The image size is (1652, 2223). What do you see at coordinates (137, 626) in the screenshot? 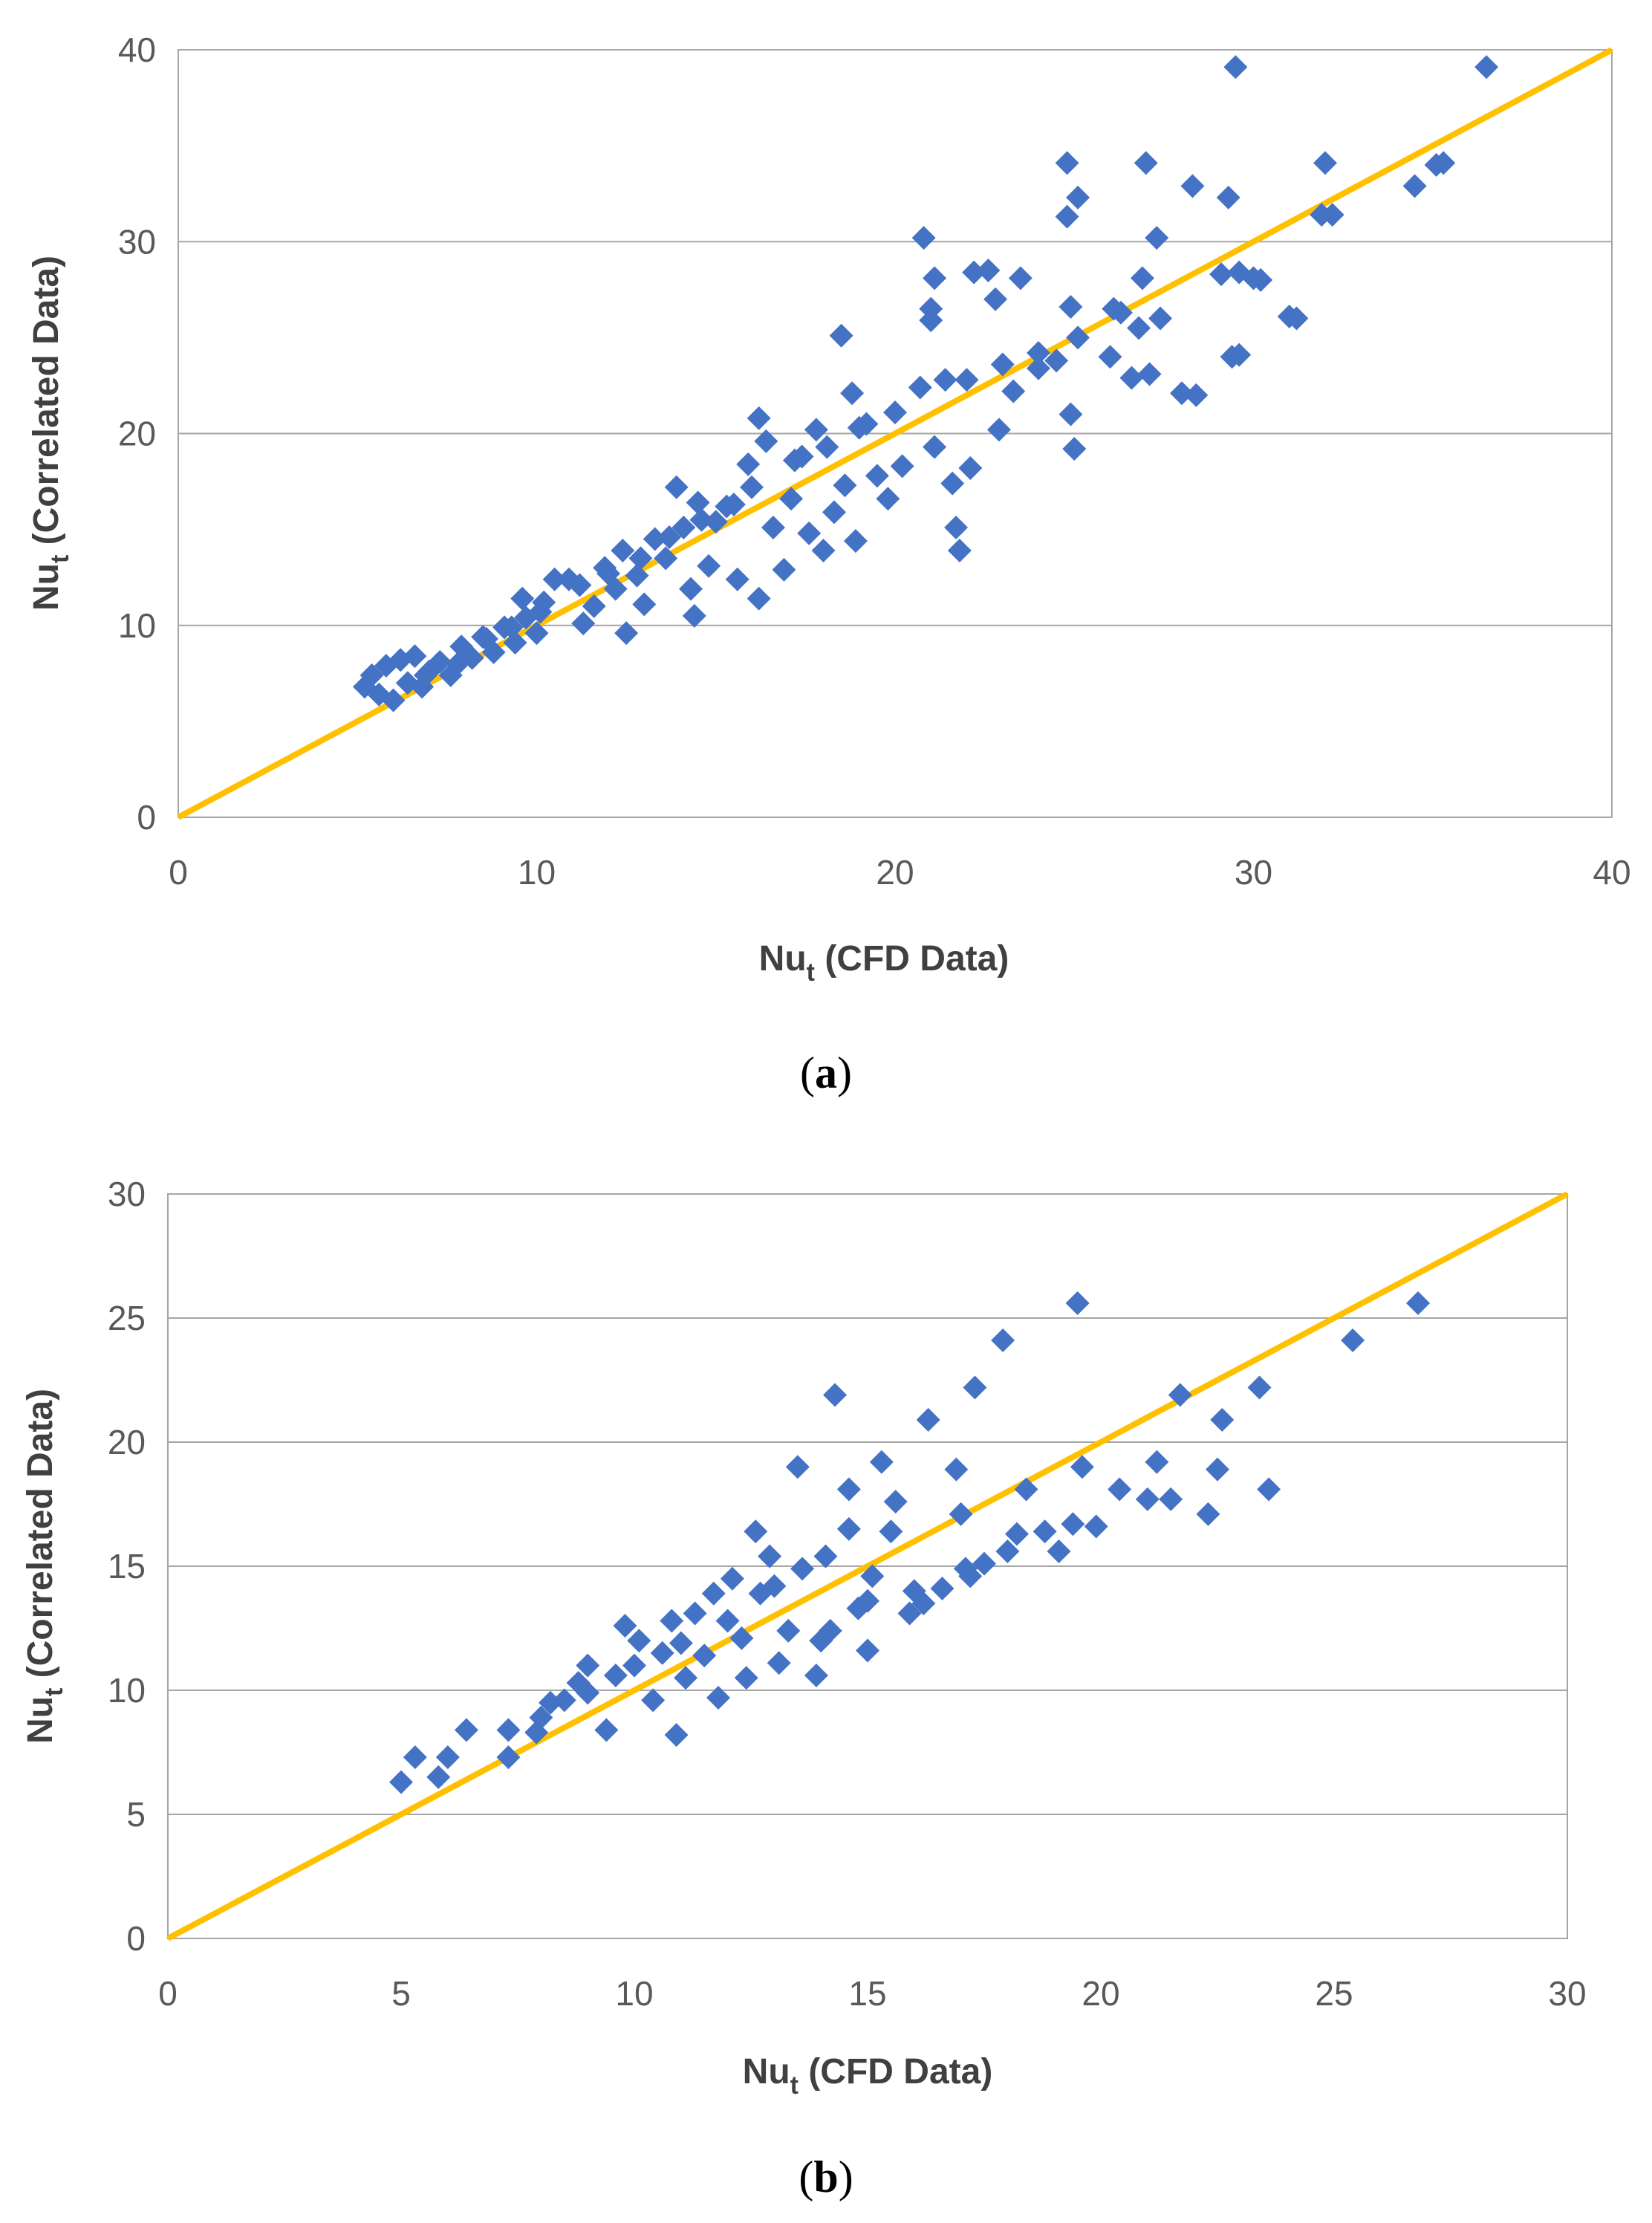
I see `y-tick-label-a-1: 10` at bounding box center [137, 626].